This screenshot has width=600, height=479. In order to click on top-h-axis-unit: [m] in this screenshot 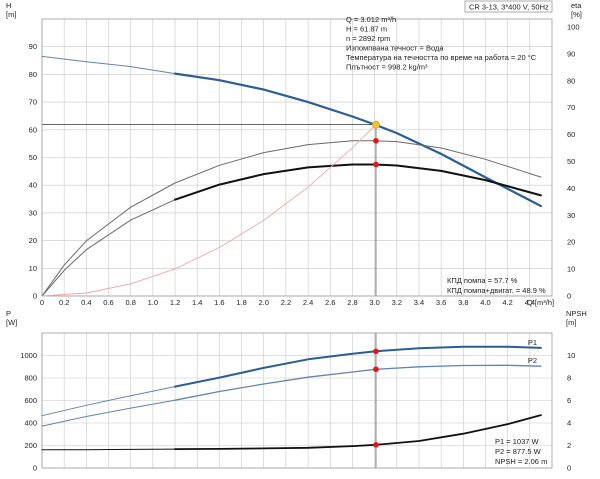, I will do `click(11, 14)`.